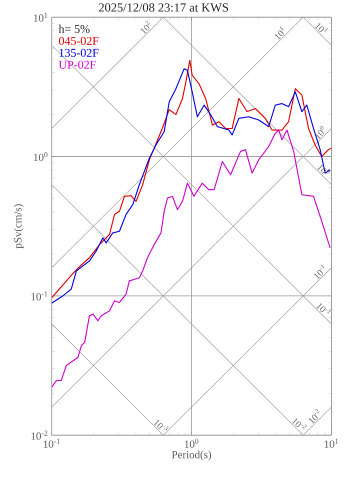 This screenshot has height=478, width=345. Describe the element at coordinates (78, 40) in the screenshot. I see `text: 045-02F` at that location.